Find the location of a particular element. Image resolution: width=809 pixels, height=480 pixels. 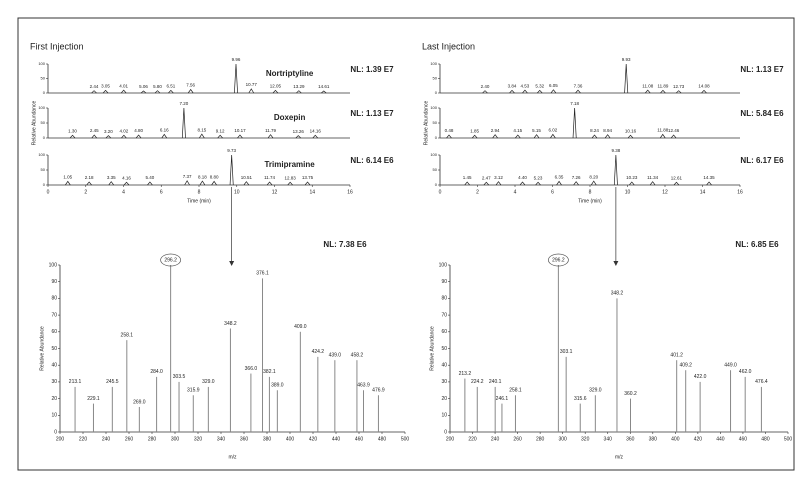

peak-label: 6.05 is located at coordinates (553, 85).